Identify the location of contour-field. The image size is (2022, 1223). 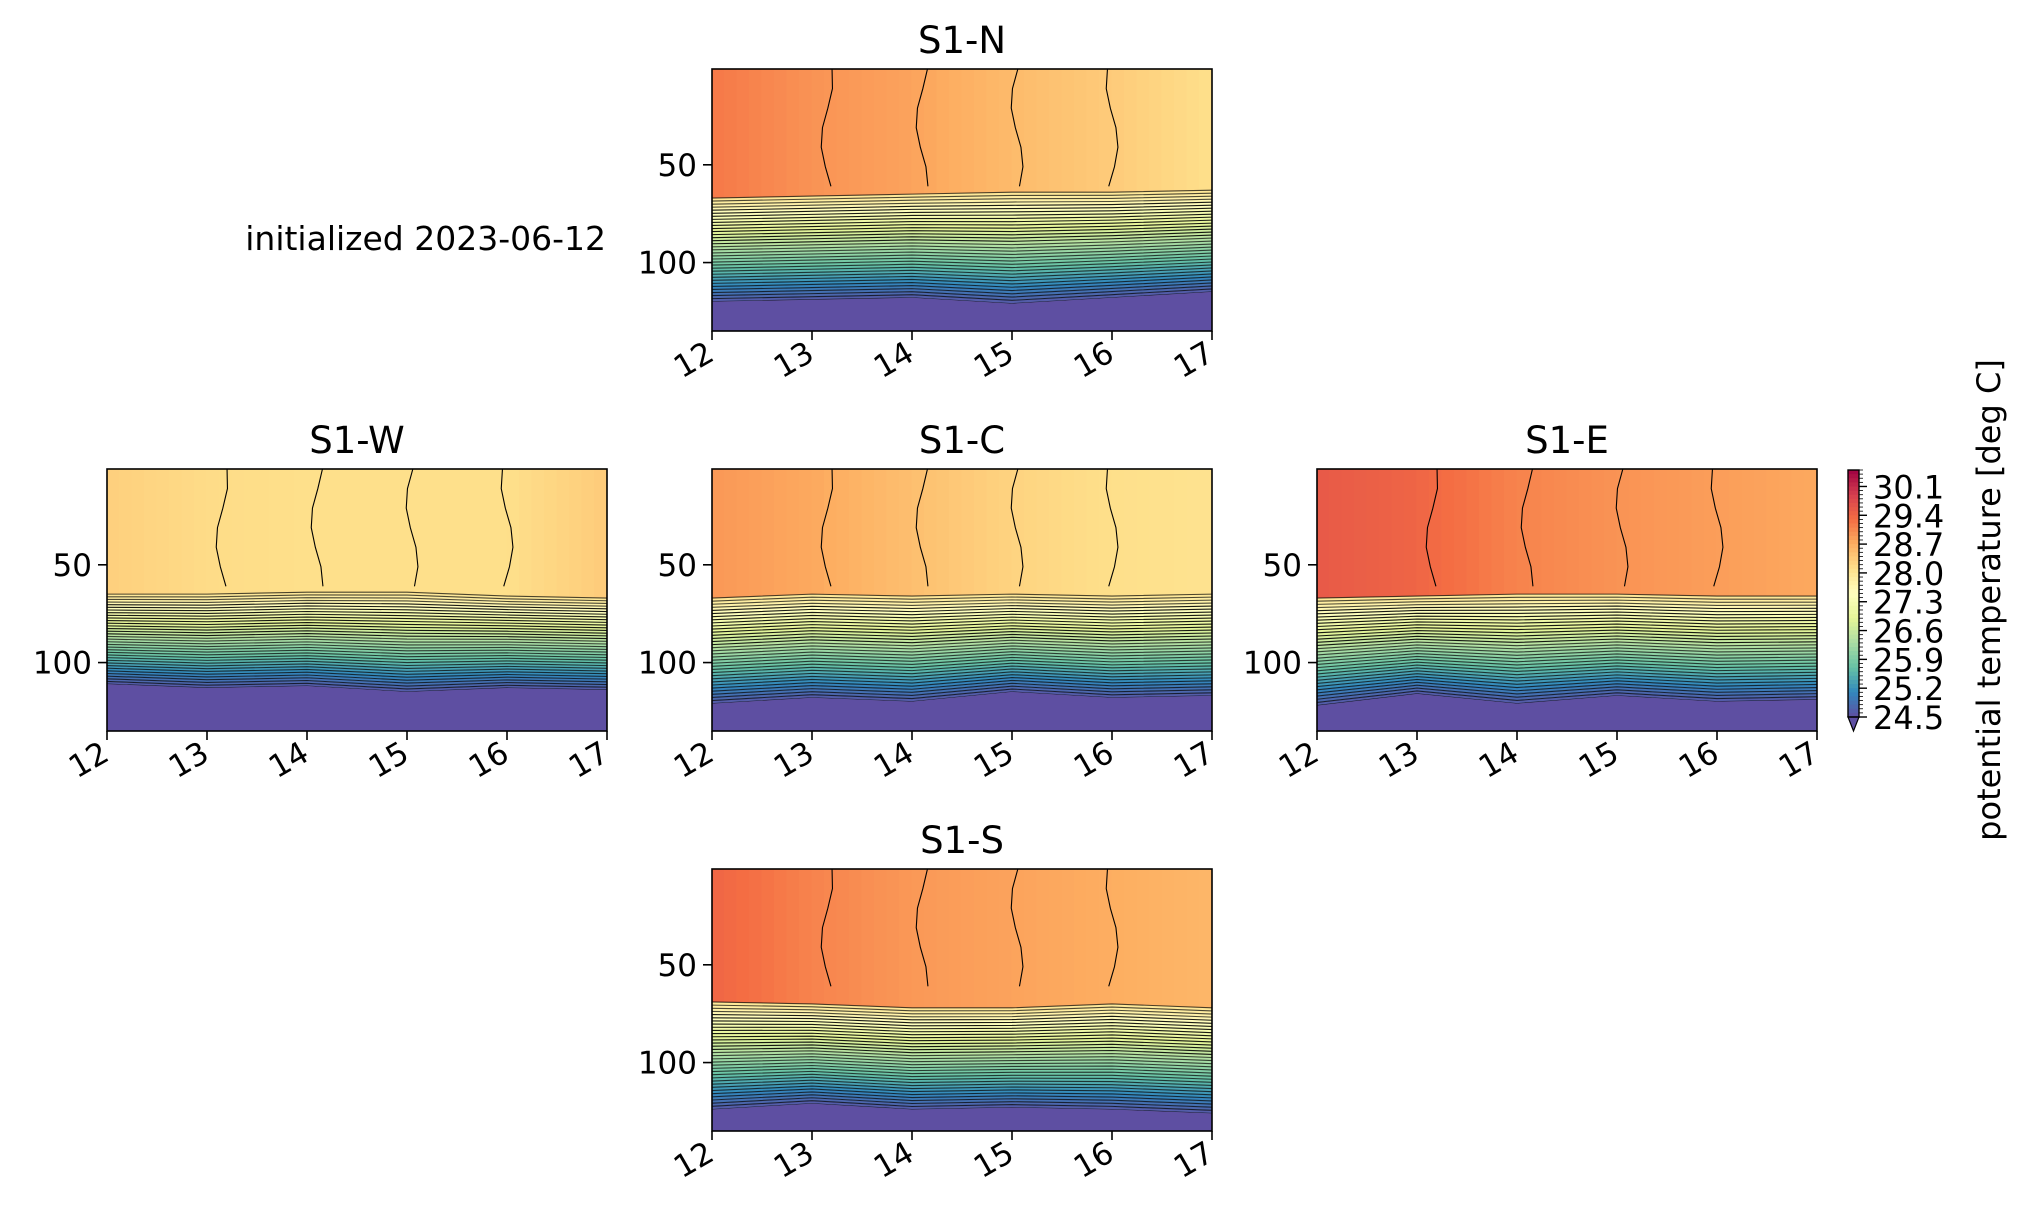
(1567, 600).